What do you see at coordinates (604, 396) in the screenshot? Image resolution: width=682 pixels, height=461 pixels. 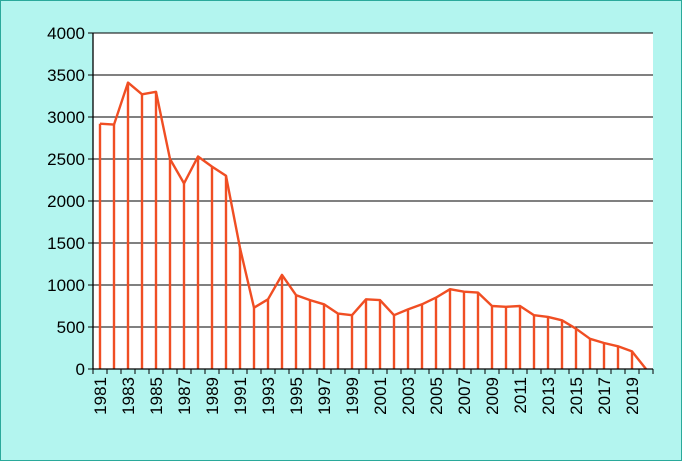 I see `x-tick-label: 2017` at bounding box center [604, 396].